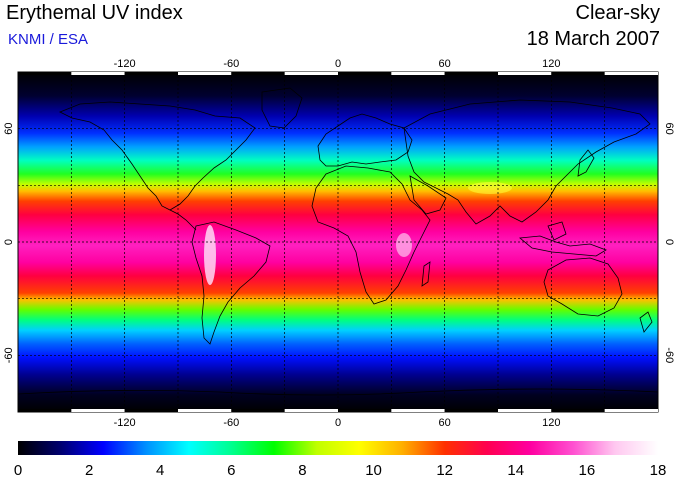 The image size is (678, 480). I want to click on latitude-labels-left: 60 0 -60, so click(9, 243).